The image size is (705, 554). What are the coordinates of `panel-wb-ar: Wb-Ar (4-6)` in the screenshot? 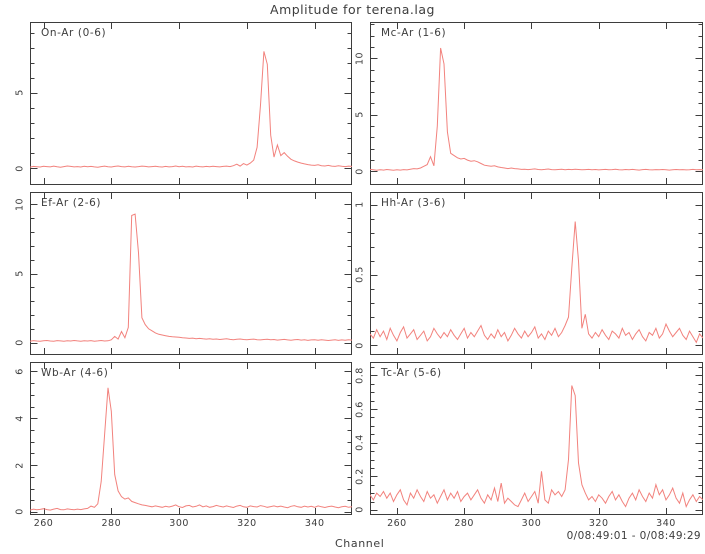 It's located at (191, 438).